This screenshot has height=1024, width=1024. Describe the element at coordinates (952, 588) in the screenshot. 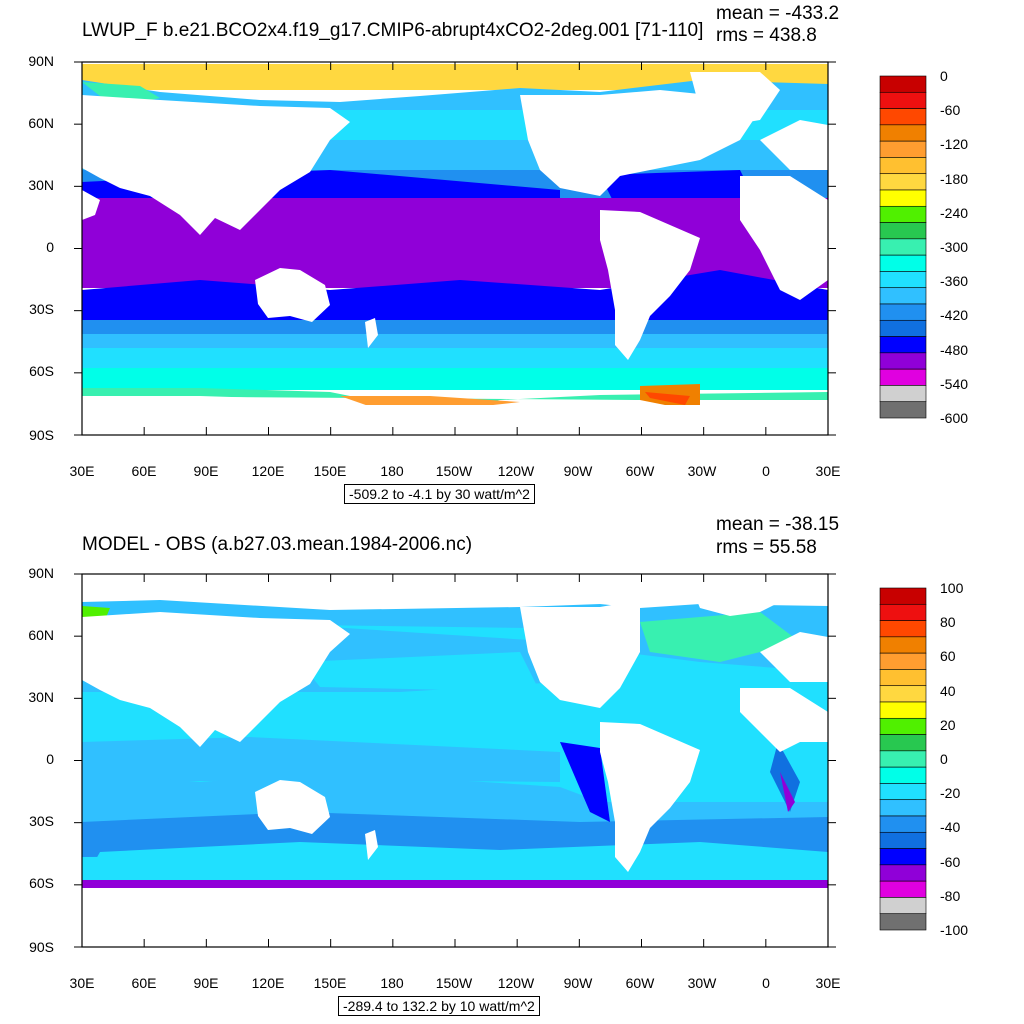

I see `colorbar-label: 100` at that location.